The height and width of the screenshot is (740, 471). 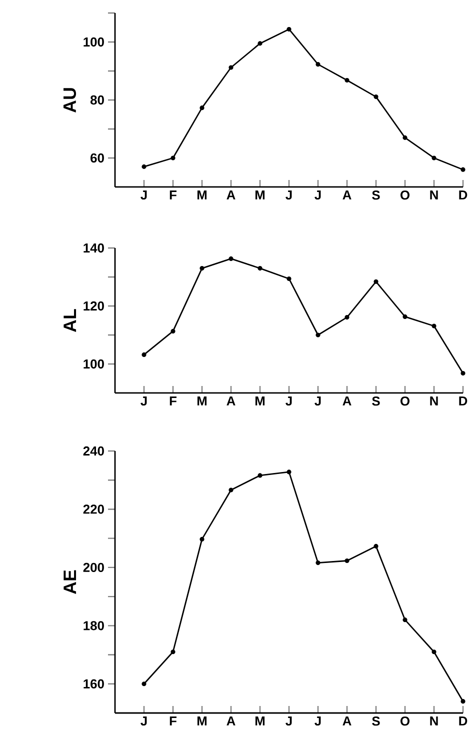 What do you see at coordinates (94, 683) in the screenshot?
I see `y-tick-label: 160` at bounding box center [94, 683].